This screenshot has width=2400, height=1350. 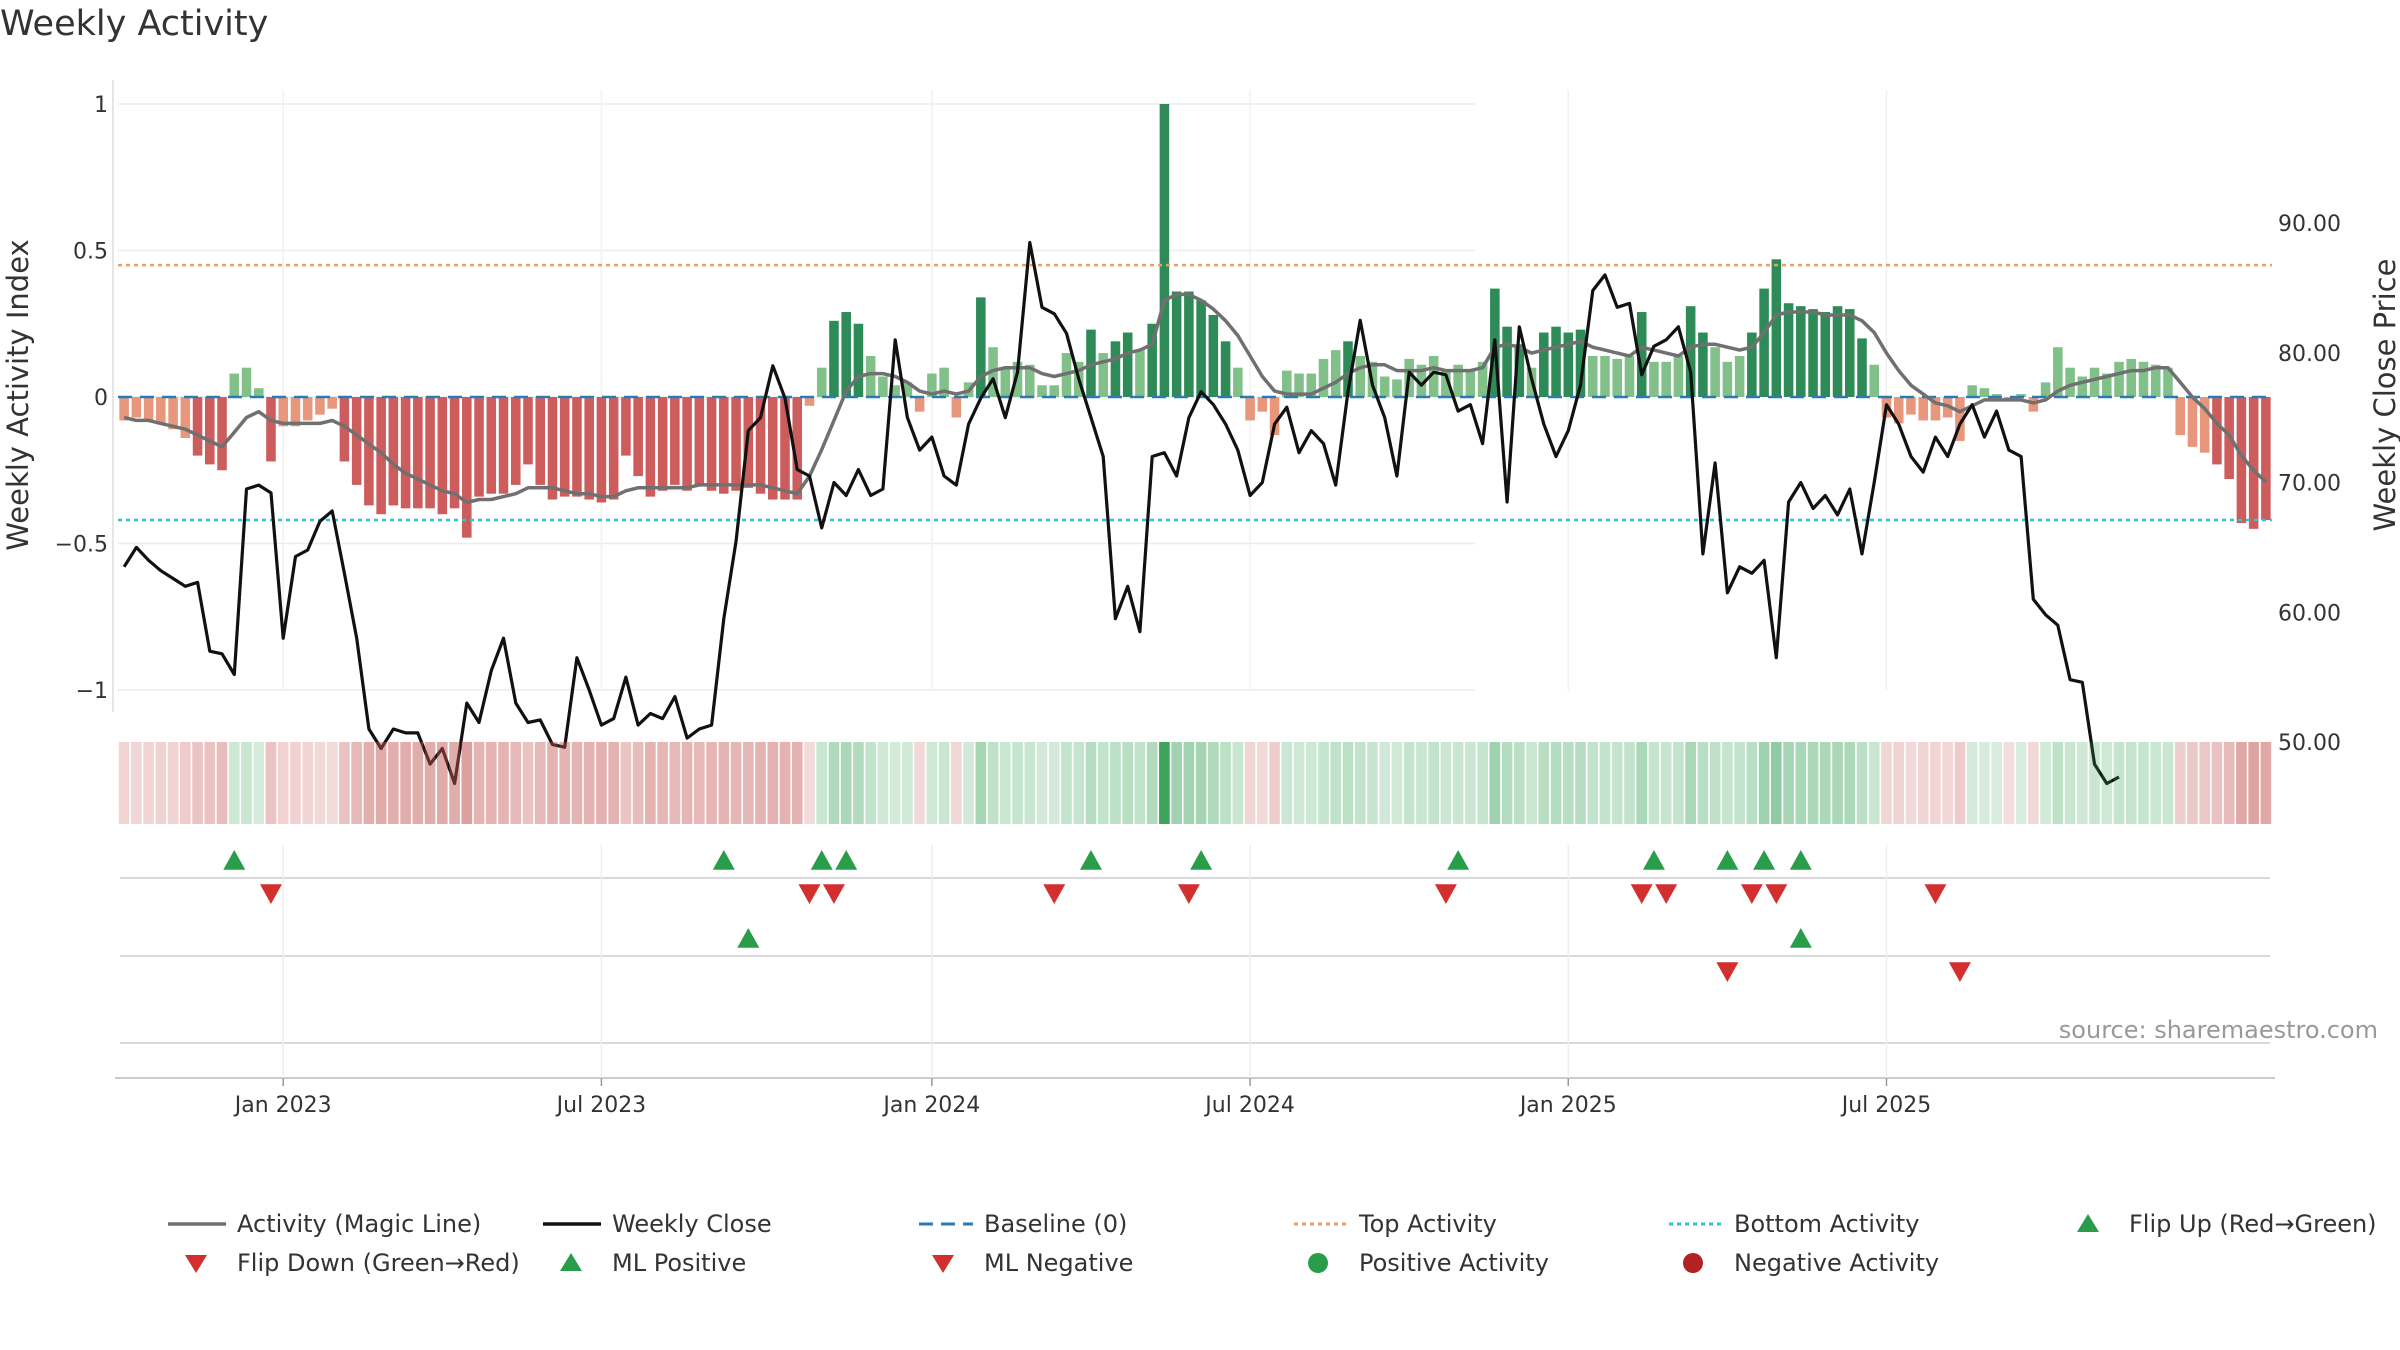 I want to click on flip-up-marker, so click(x=1201, y=860).